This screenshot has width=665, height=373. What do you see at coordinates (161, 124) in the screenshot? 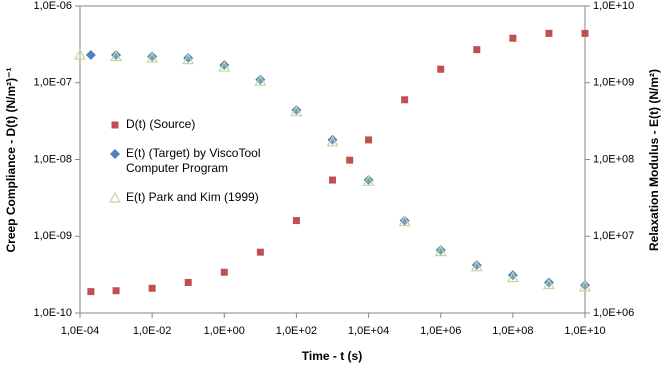
I see `legend-label: D(t) (Source)` at bounding box center [161, 124].